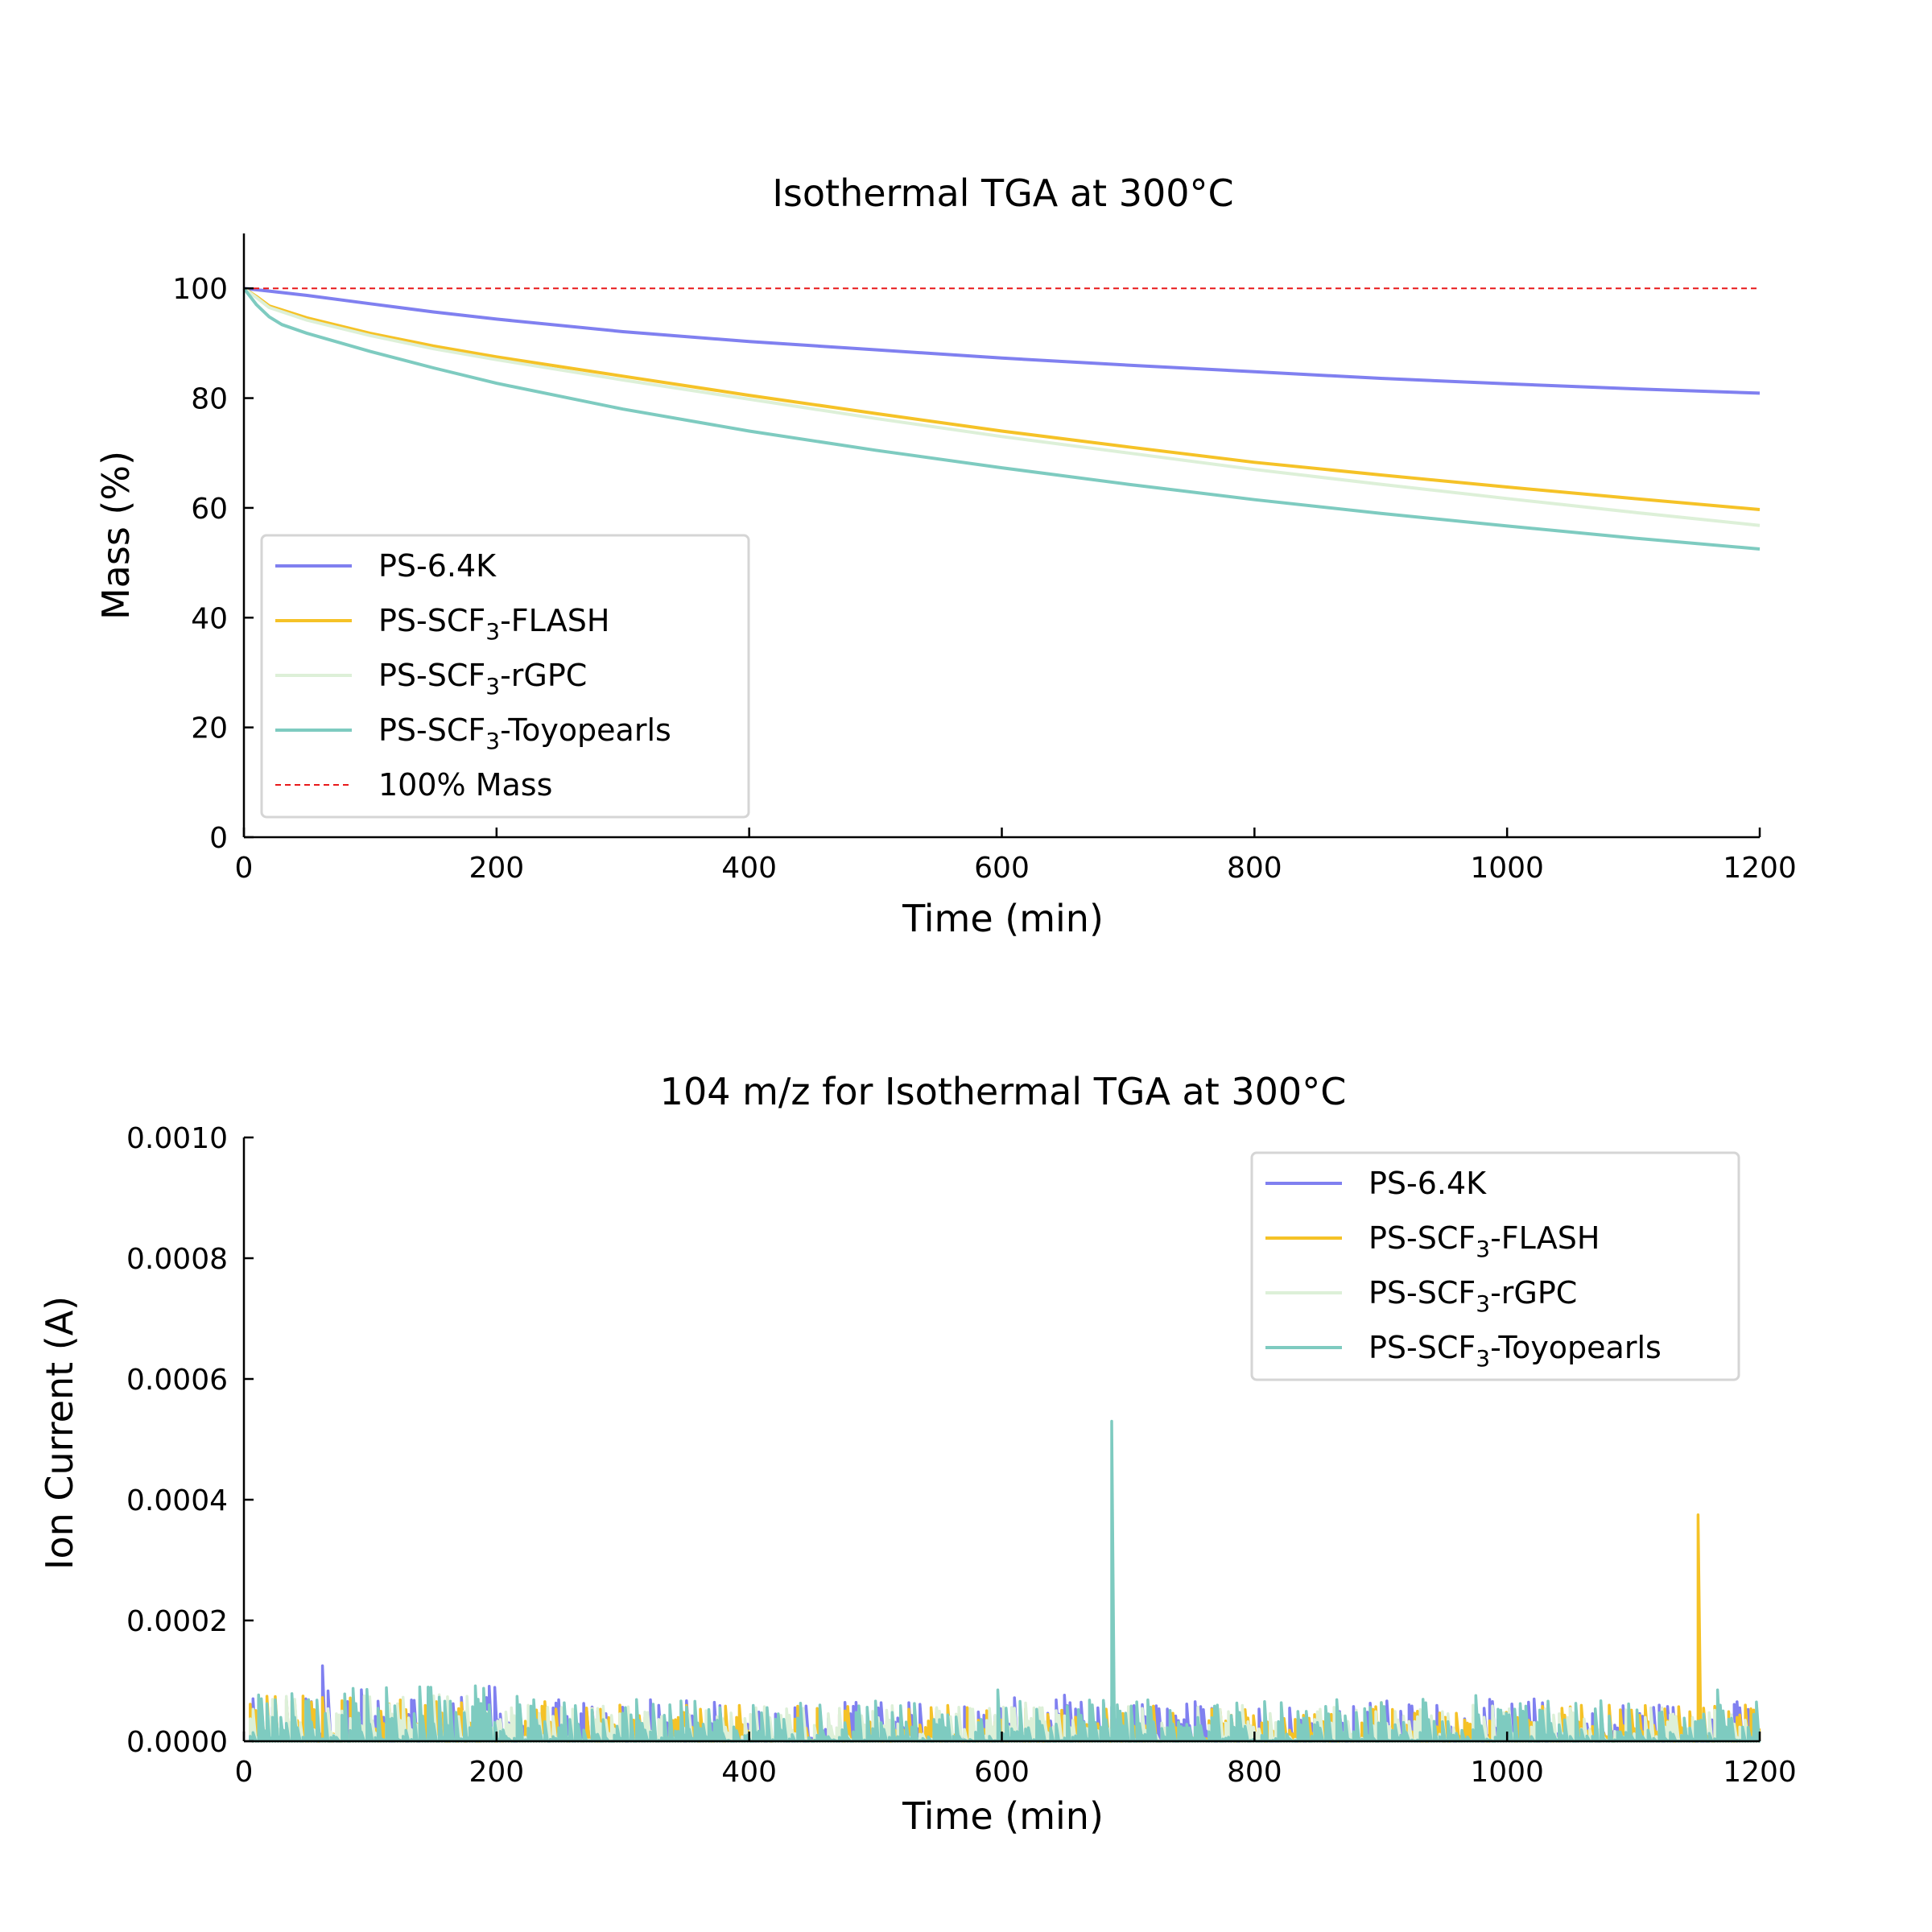  I want to click on y-tick-label: 0.0006, so click(177, 1380).